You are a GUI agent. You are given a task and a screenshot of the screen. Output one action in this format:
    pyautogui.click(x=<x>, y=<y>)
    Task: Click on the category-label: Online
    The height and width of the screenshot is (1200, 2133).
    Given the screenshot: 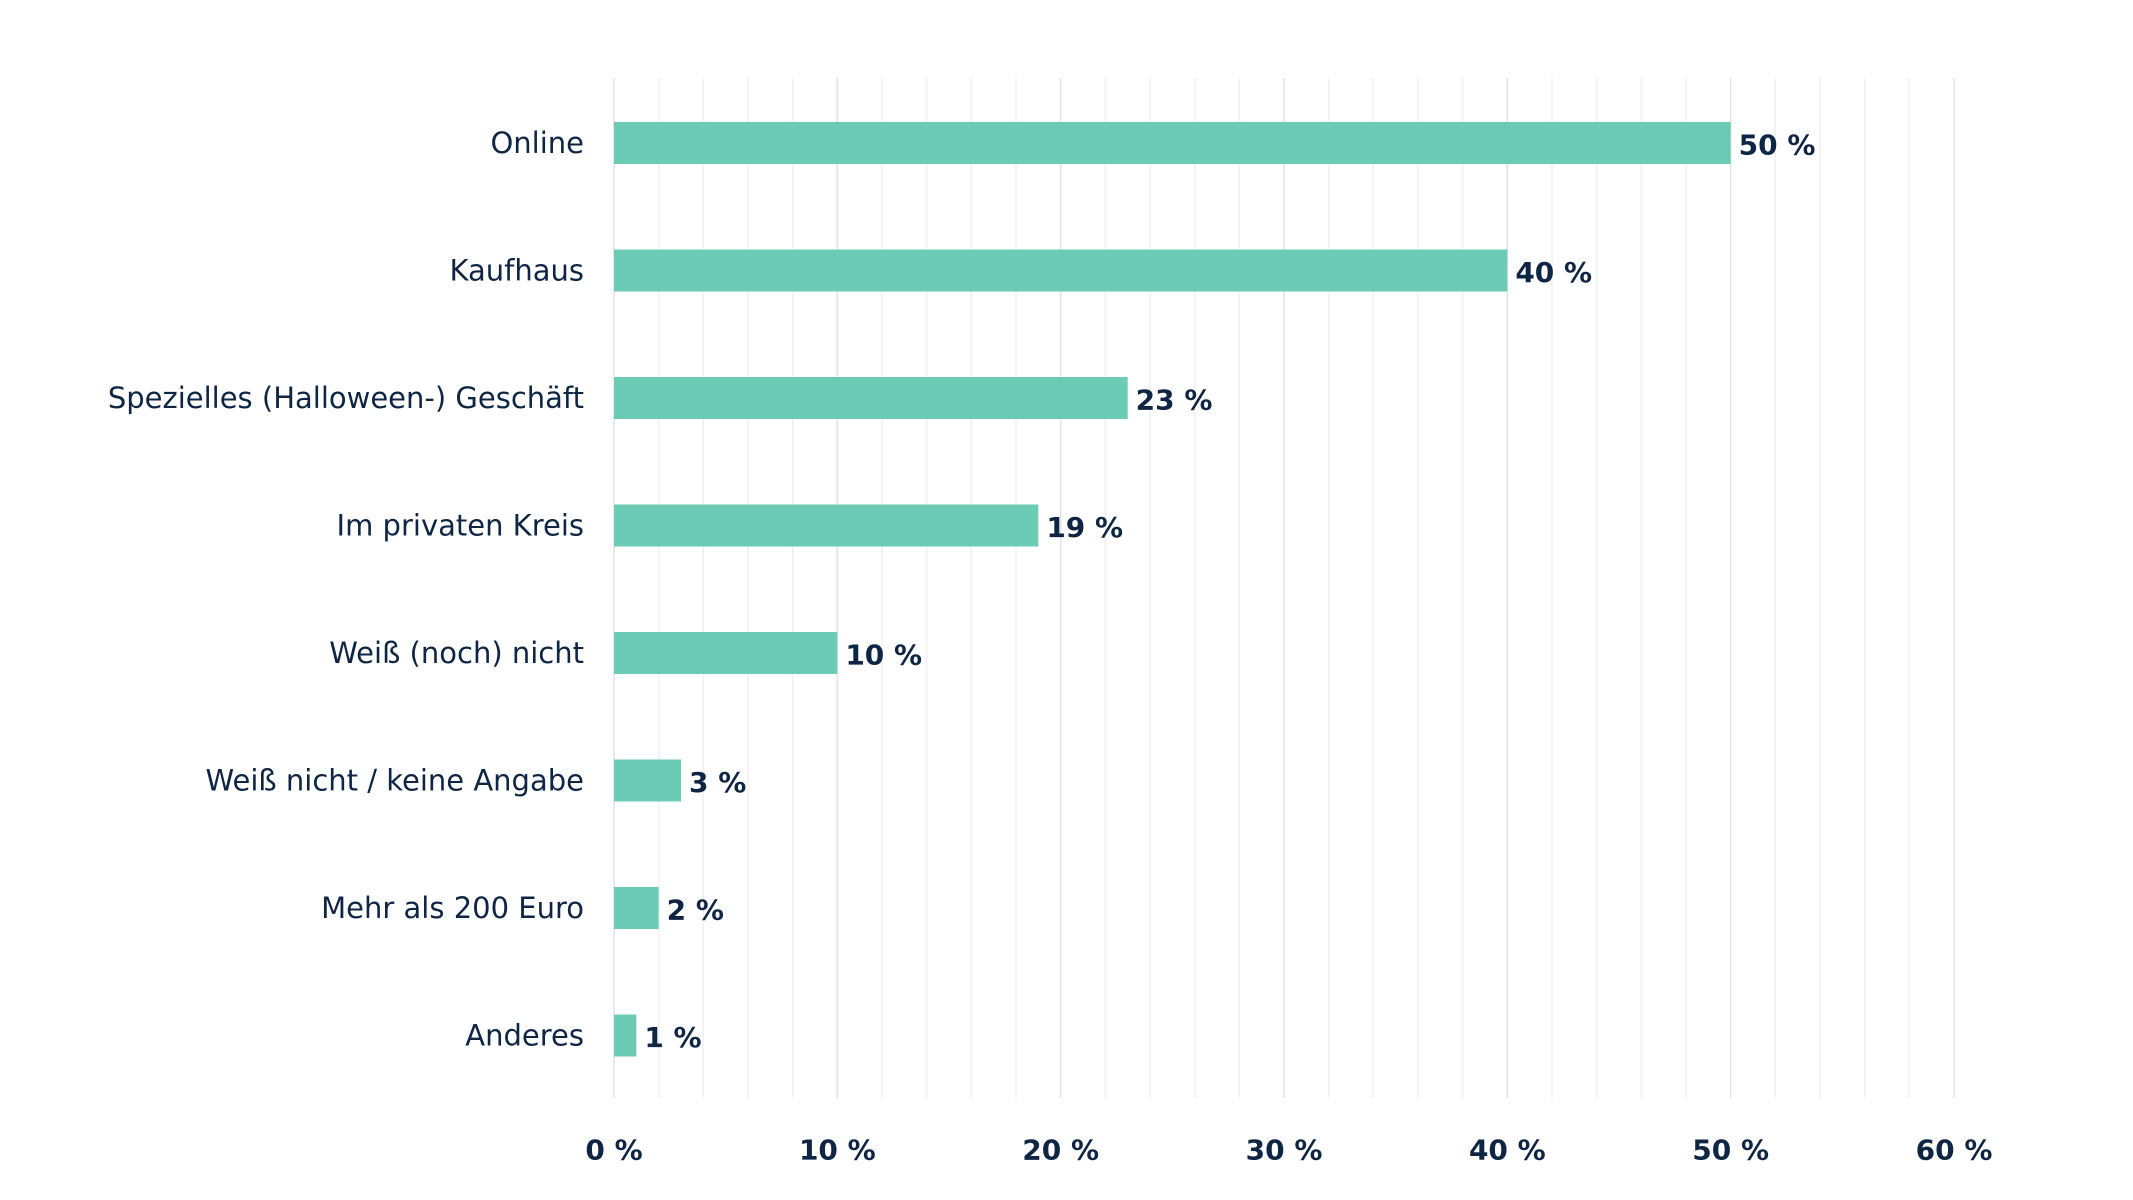 What is the action you would take?
    pyautogui.click(x=537, y=143)
    